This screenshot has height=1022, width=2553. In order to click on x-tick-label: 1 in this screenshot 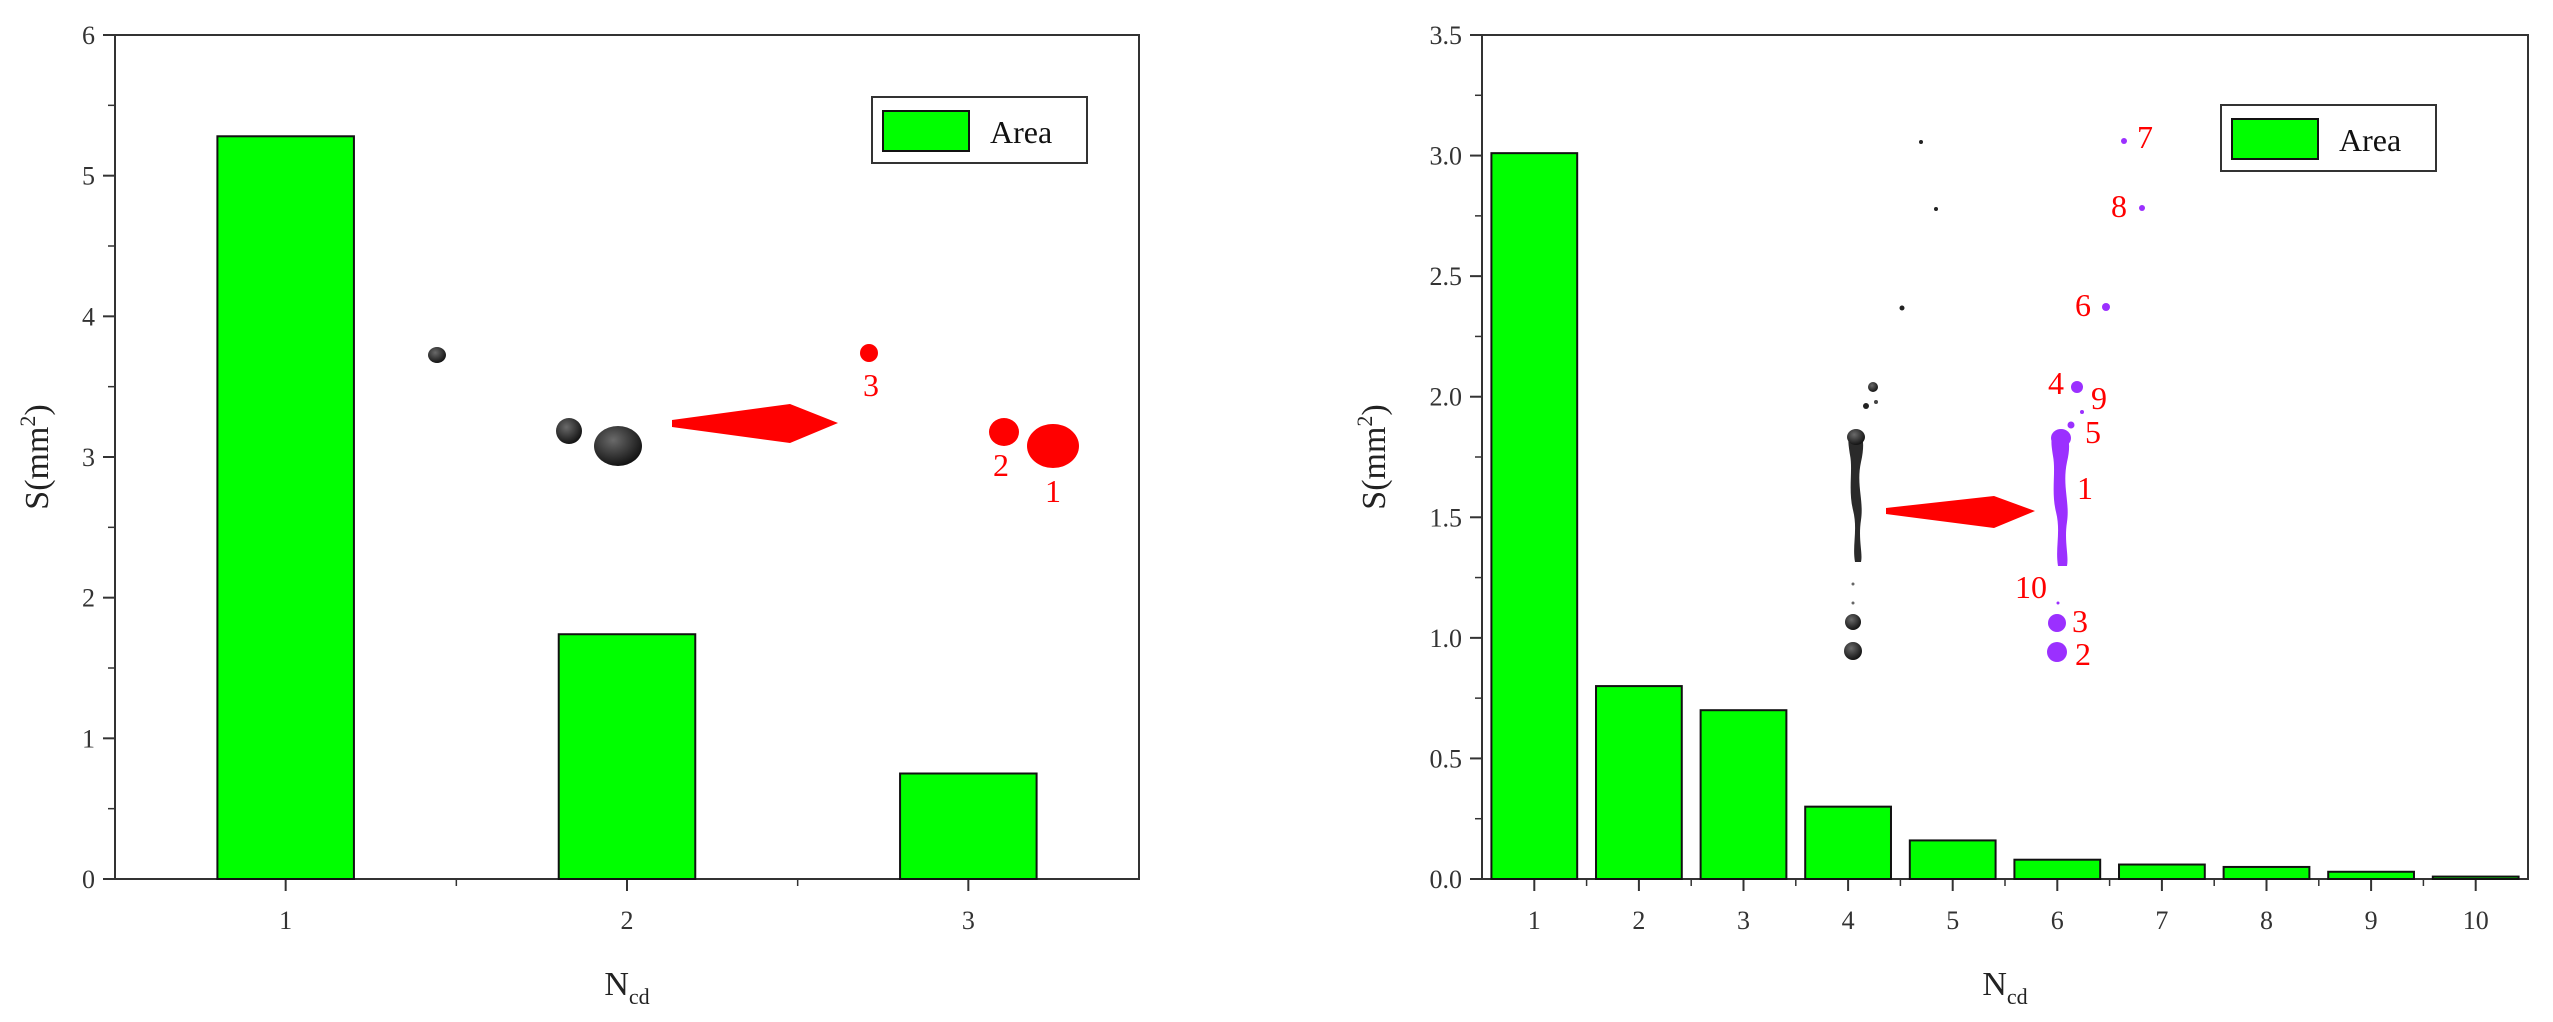, I will do `click(285, 920)`.